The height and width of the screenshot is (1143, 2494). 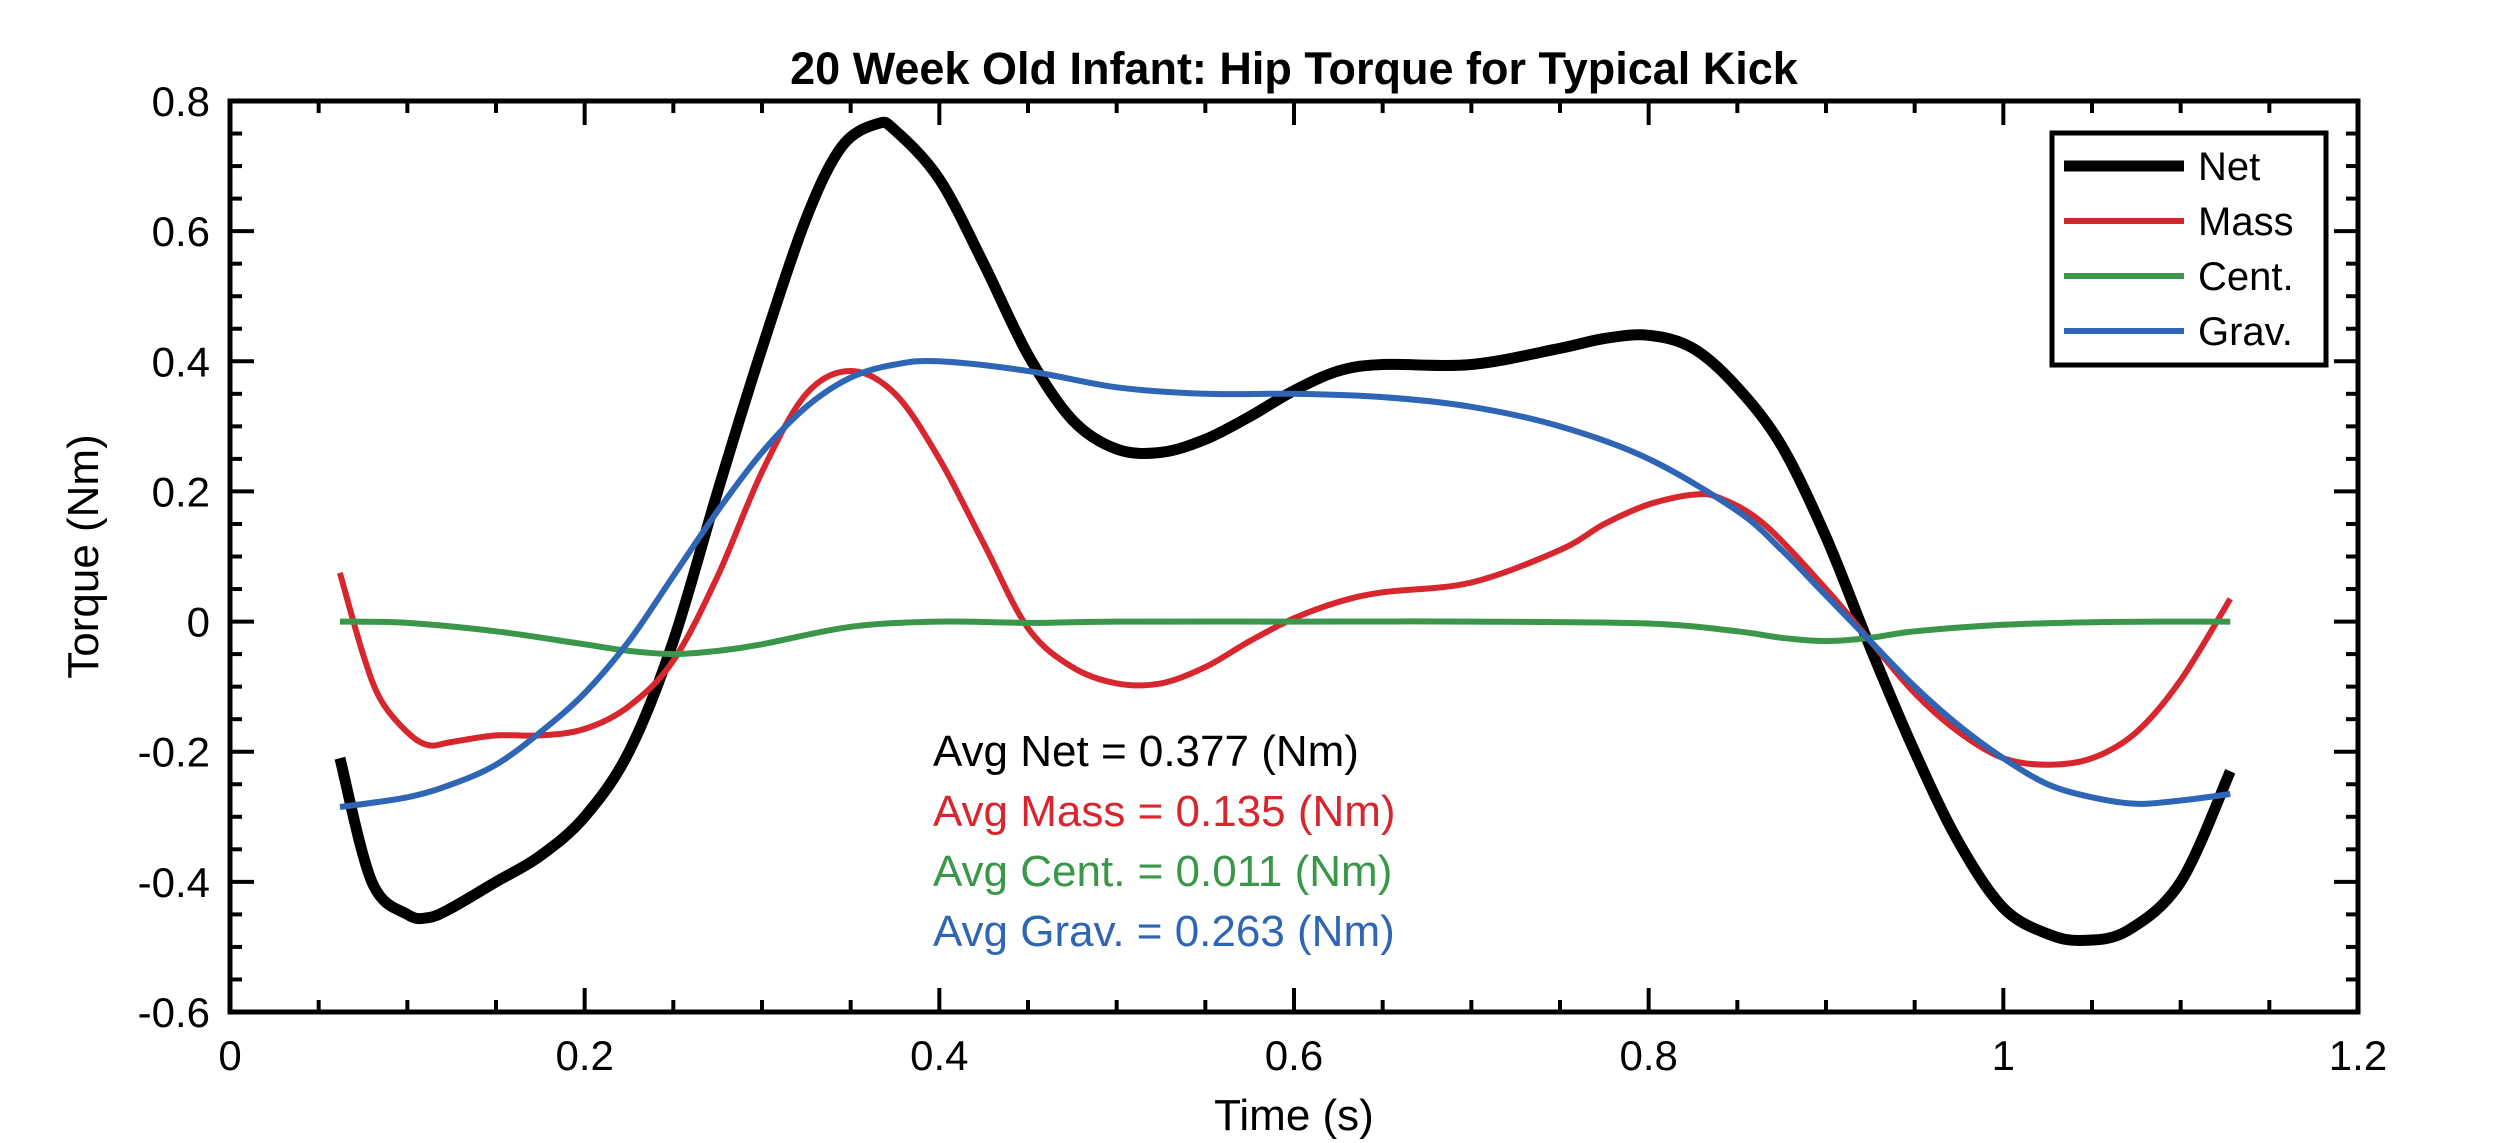 I want to click on x-tick-label: 1, so click(x=2003, y=1055).